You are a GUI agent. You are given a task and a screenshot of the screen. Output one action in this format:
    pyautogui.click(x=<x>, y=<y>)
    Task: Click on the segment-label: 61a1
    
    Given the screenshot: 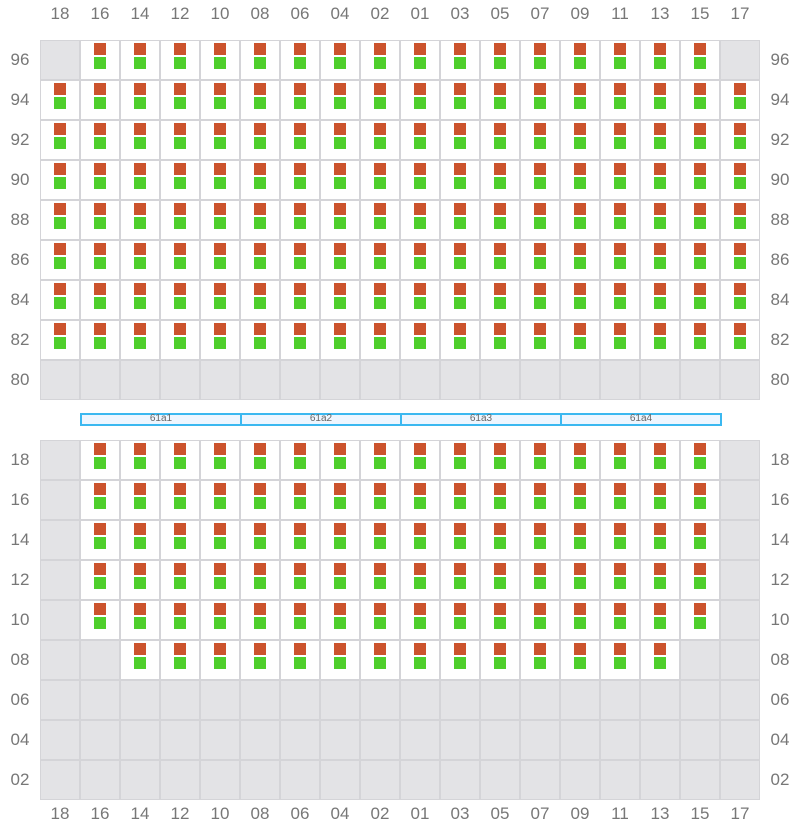 What is the action you would take?
    pyautogui.click(x=161, y=419)
    